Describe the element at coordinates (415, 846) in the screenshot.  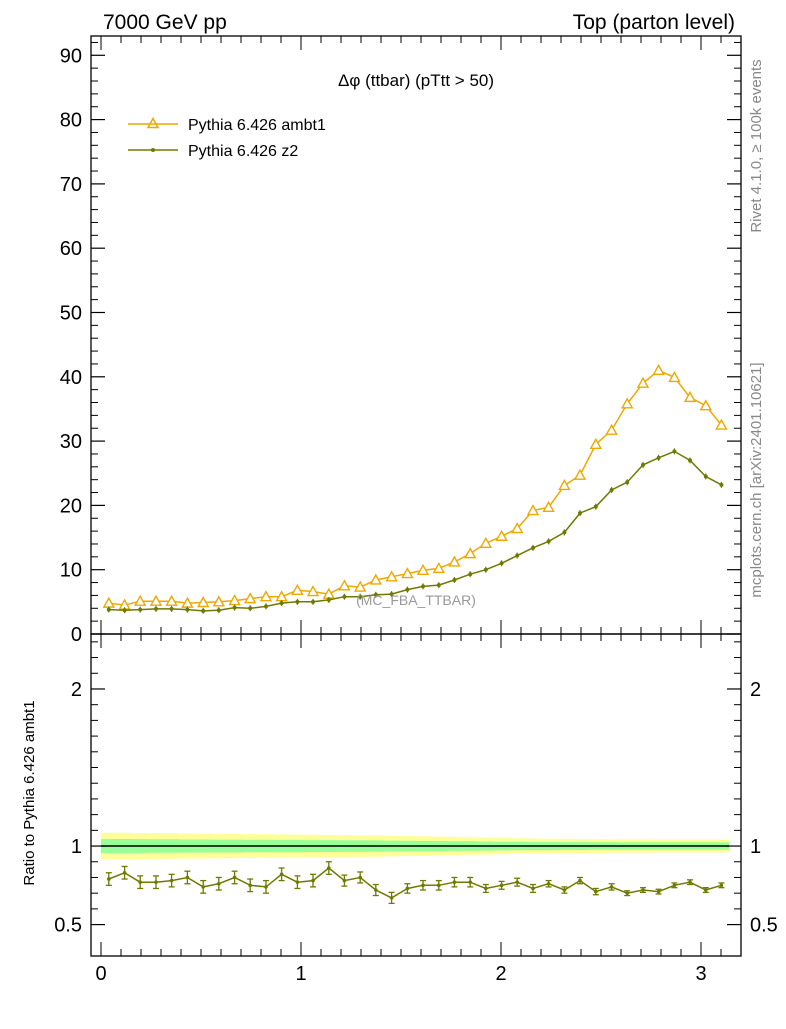
I see `ratio-uncertainty-band` at that location.